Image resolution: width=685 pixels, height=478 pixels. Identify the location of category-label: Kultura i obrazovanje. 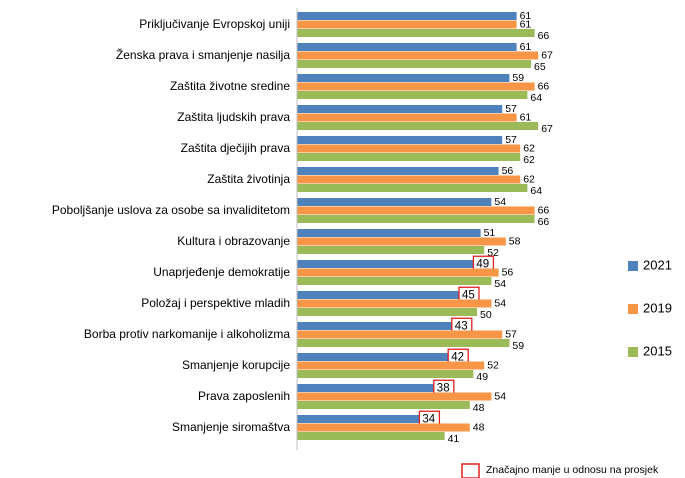
(233, 241).